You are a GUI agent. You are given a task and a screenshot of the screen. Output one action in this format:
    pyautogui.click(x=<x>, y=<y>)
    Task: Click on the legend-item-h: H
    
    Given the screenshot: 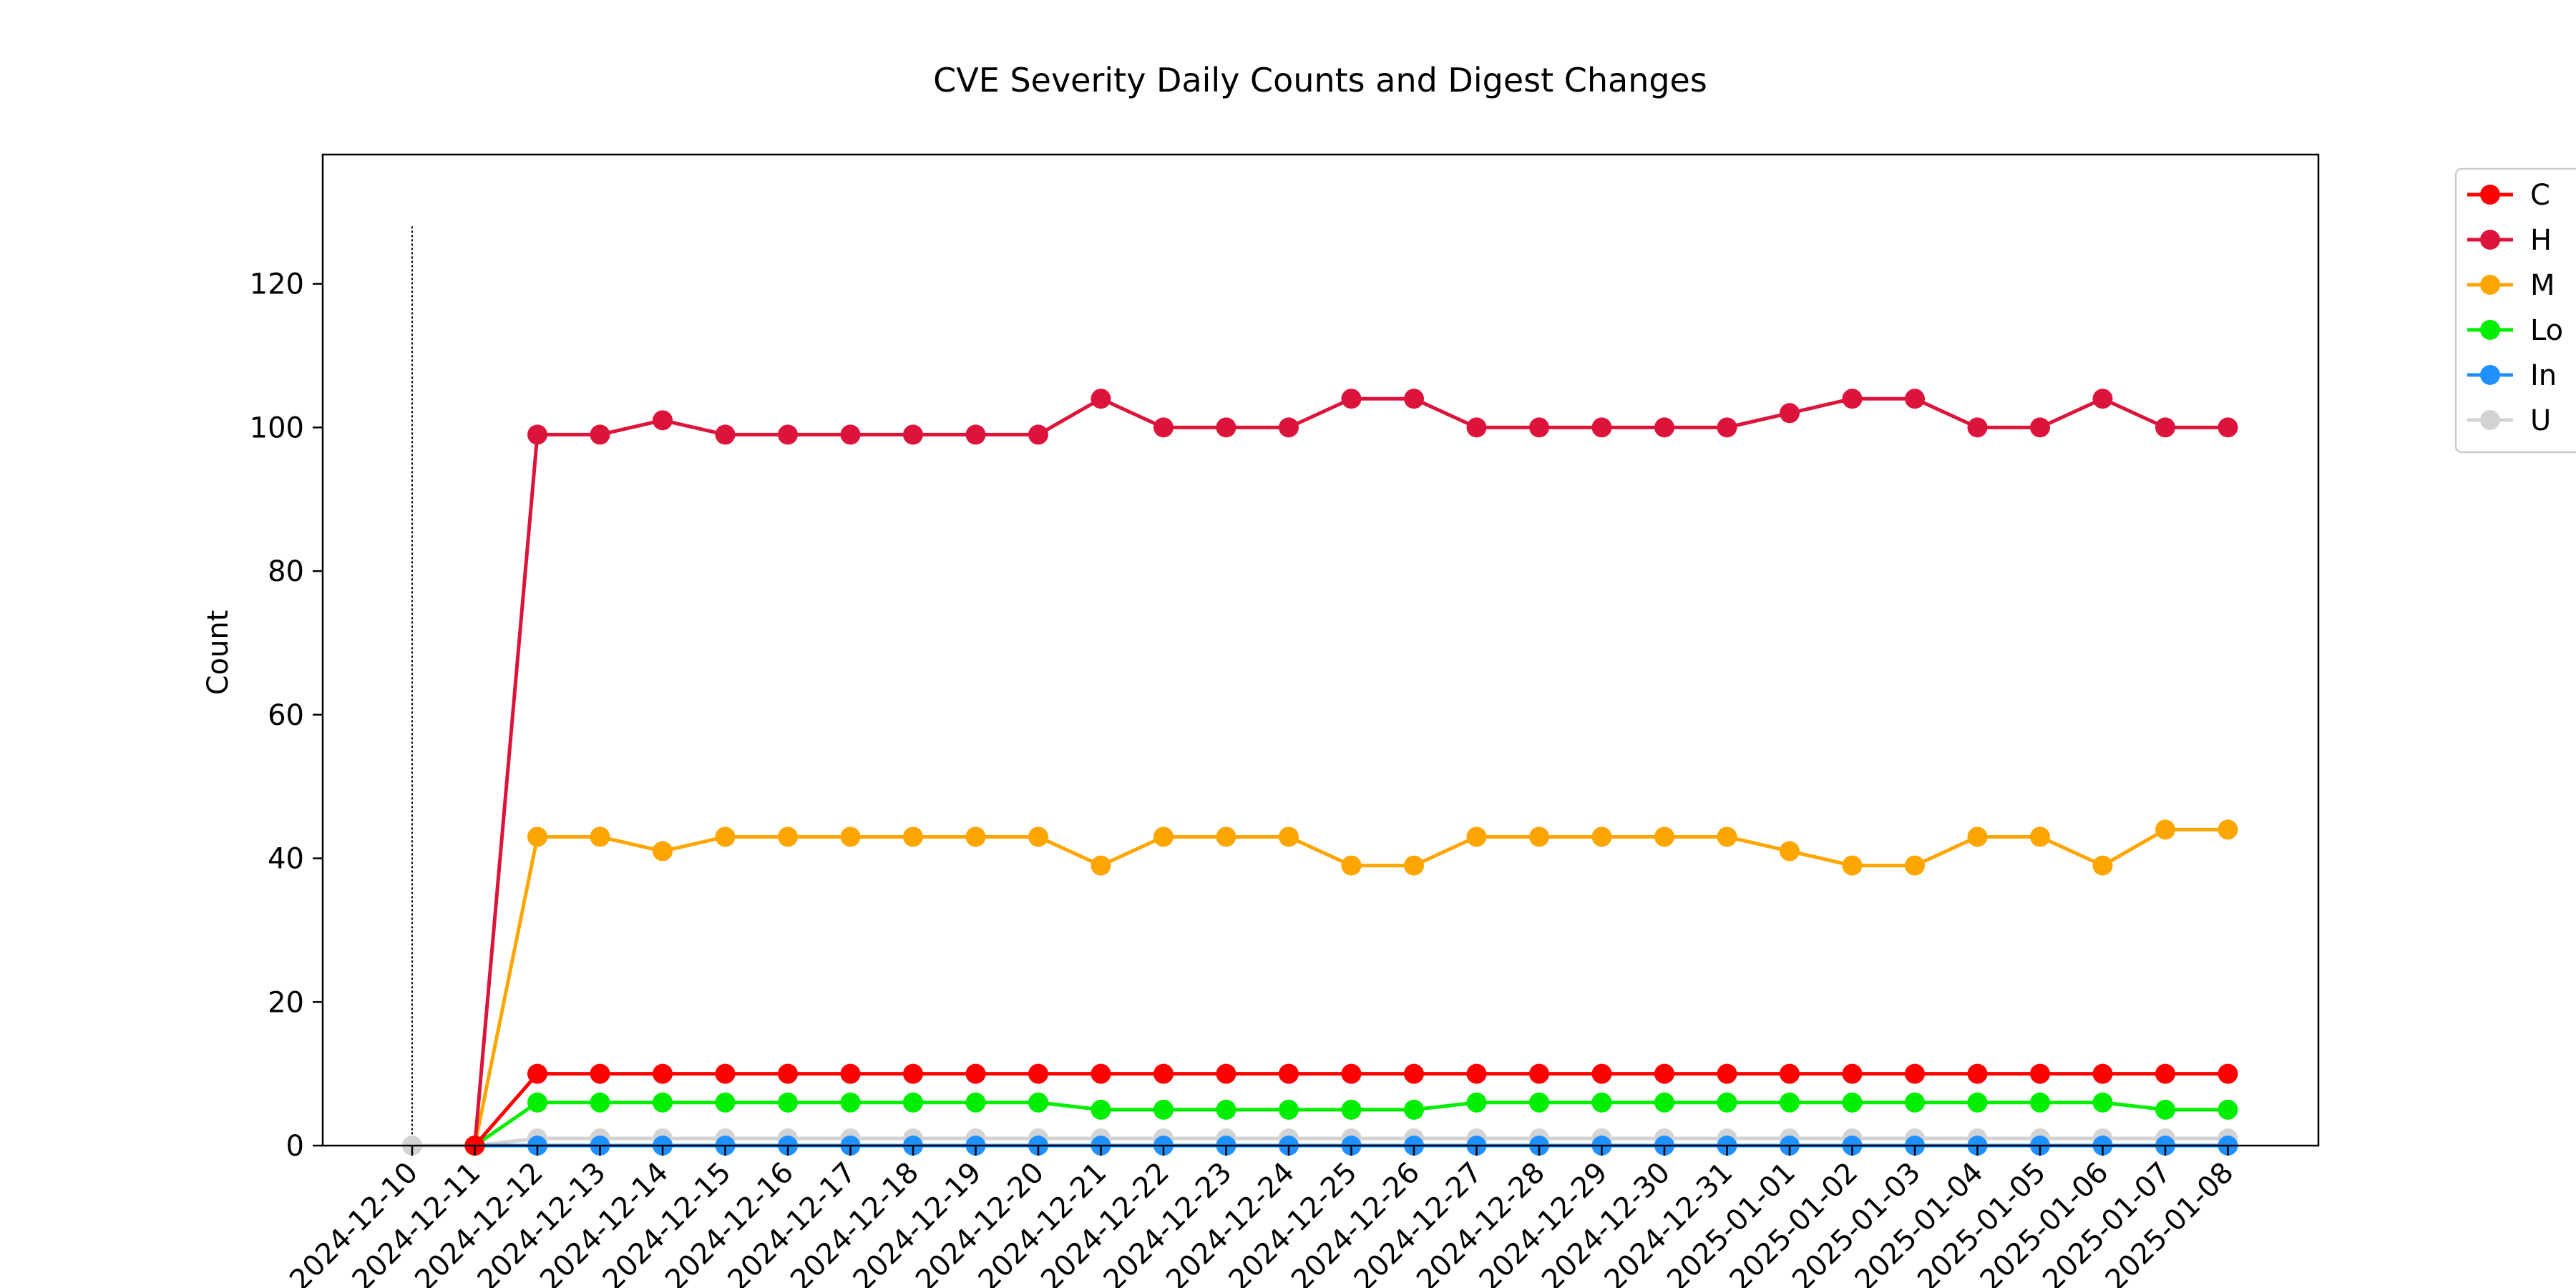 What is the action you would take?
    pyautogui.click(x=2509, y=240)
    